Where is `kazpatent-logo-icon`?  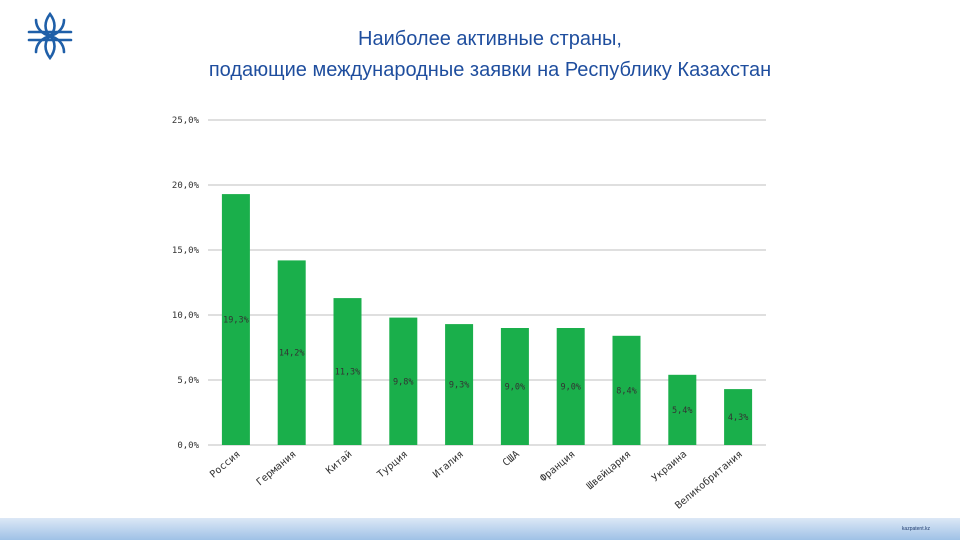
kazpatent-logo-icon is located at coordinates (50, 36).